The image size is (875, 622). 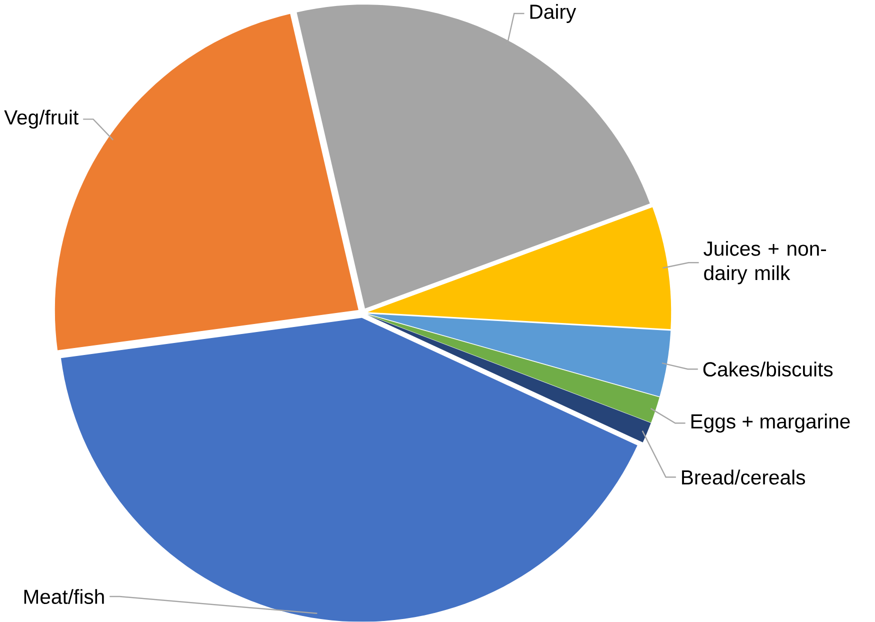 What do you see at coordinates (770, 423) in the screenshot?
I see `slice-label: Eggs + margarine` at bounding box center [770, 423].